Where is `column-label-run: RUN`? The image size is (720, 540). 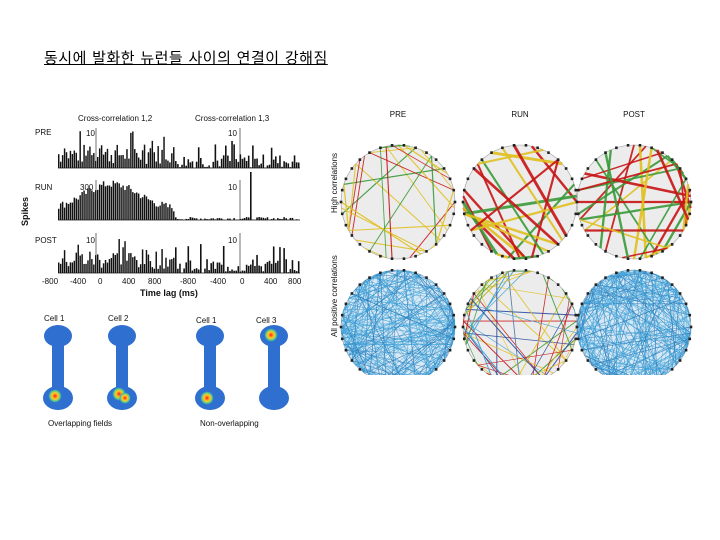 column-label-run: RUN is located at coordinates (520, 114).